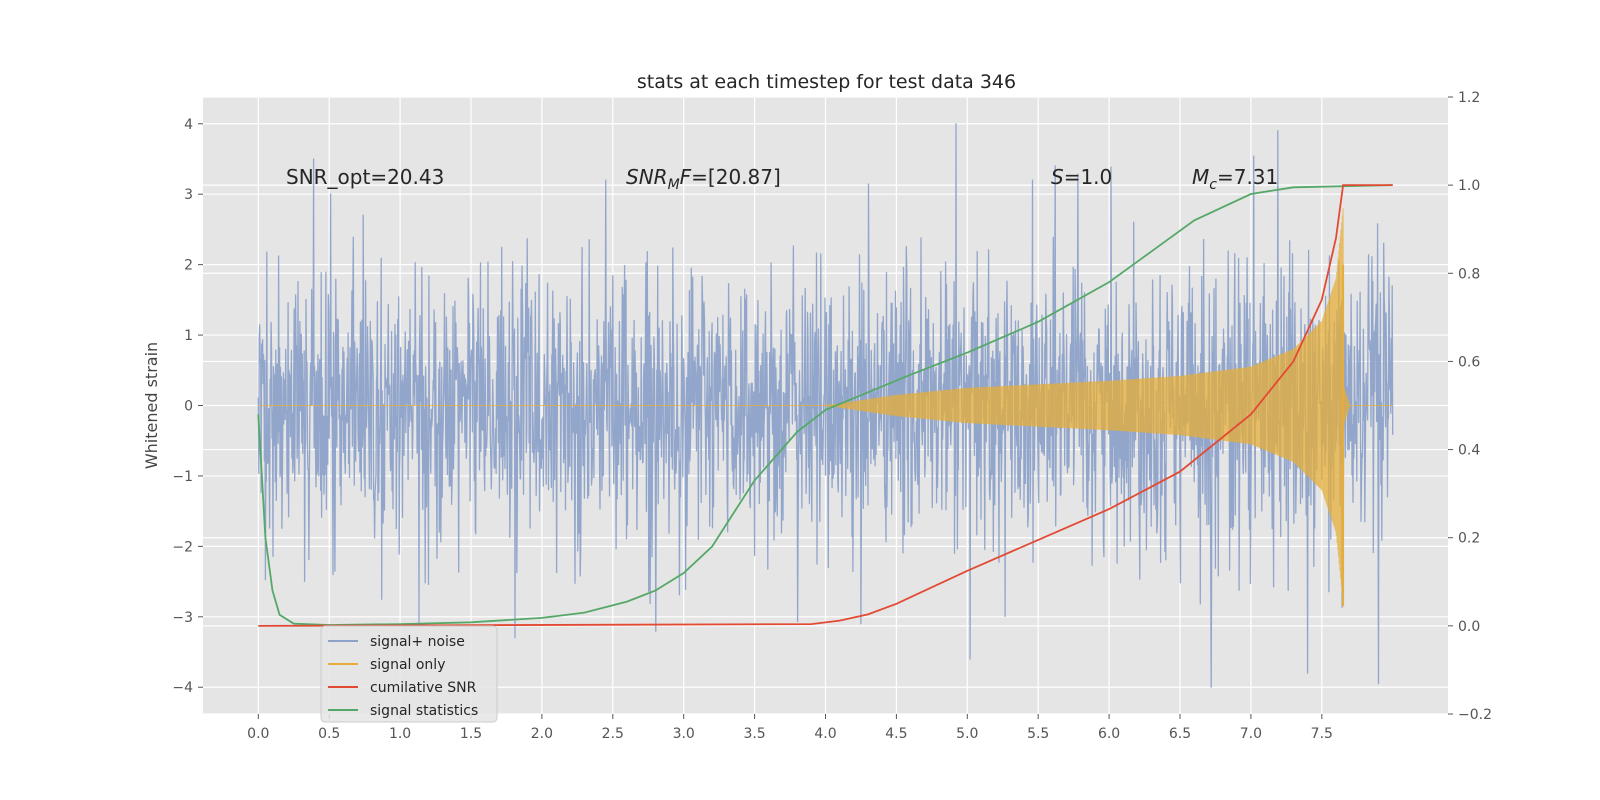 The image size is (1600, 800). I want to click on x-tick-label: 4.5, so click(896, 734).